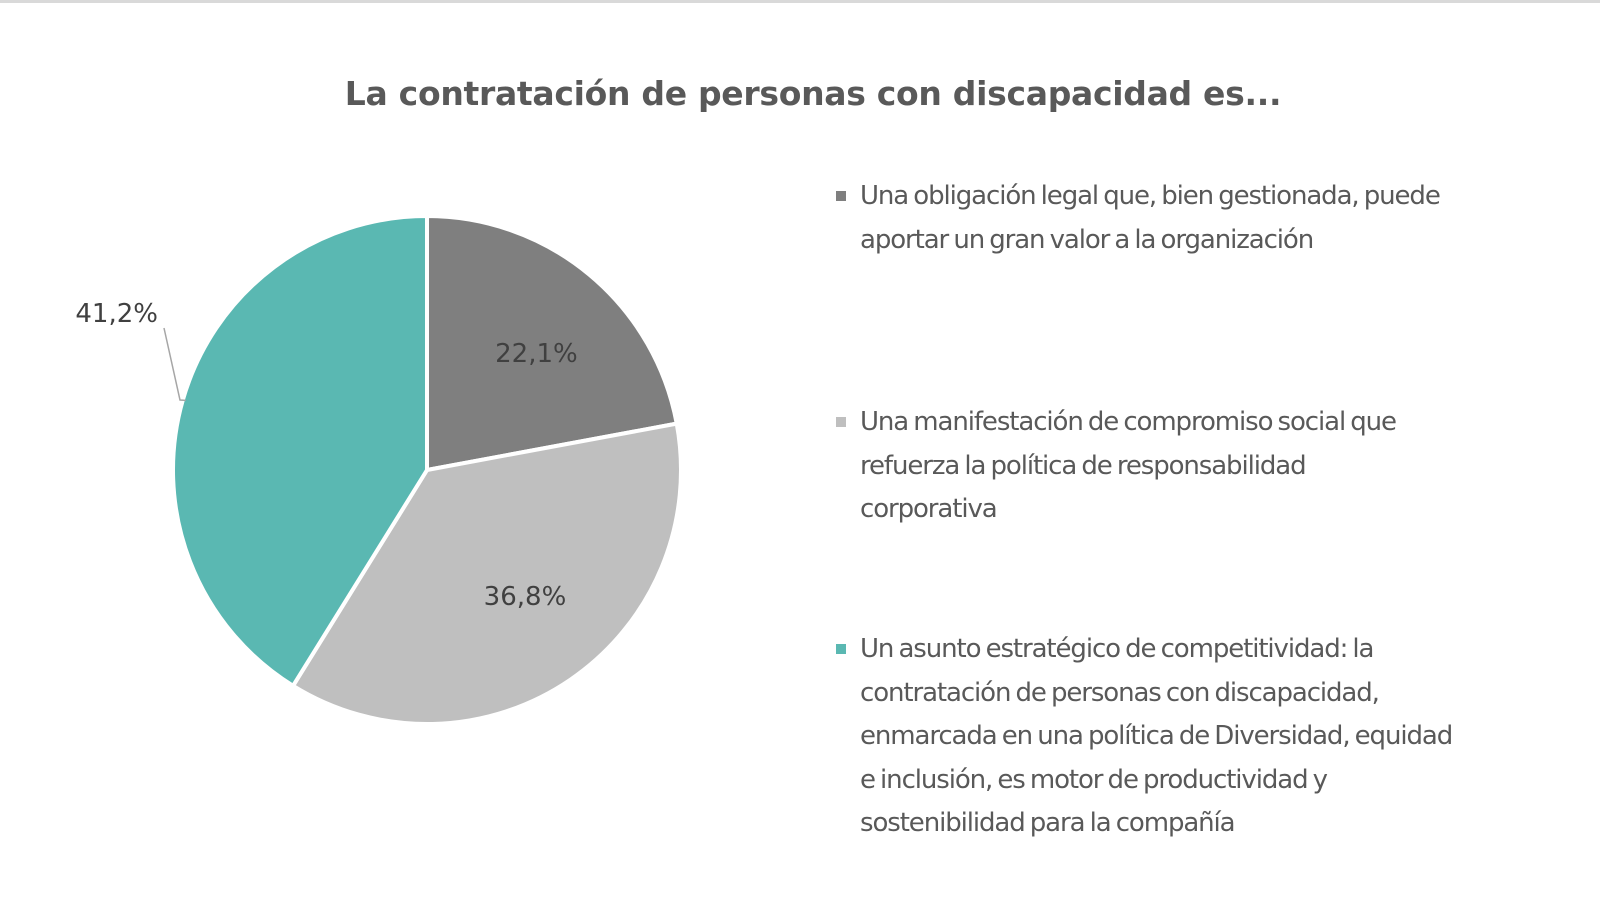 This screenshot has height=900, width=1600. I want to click on leader-line, so click(174, 364).